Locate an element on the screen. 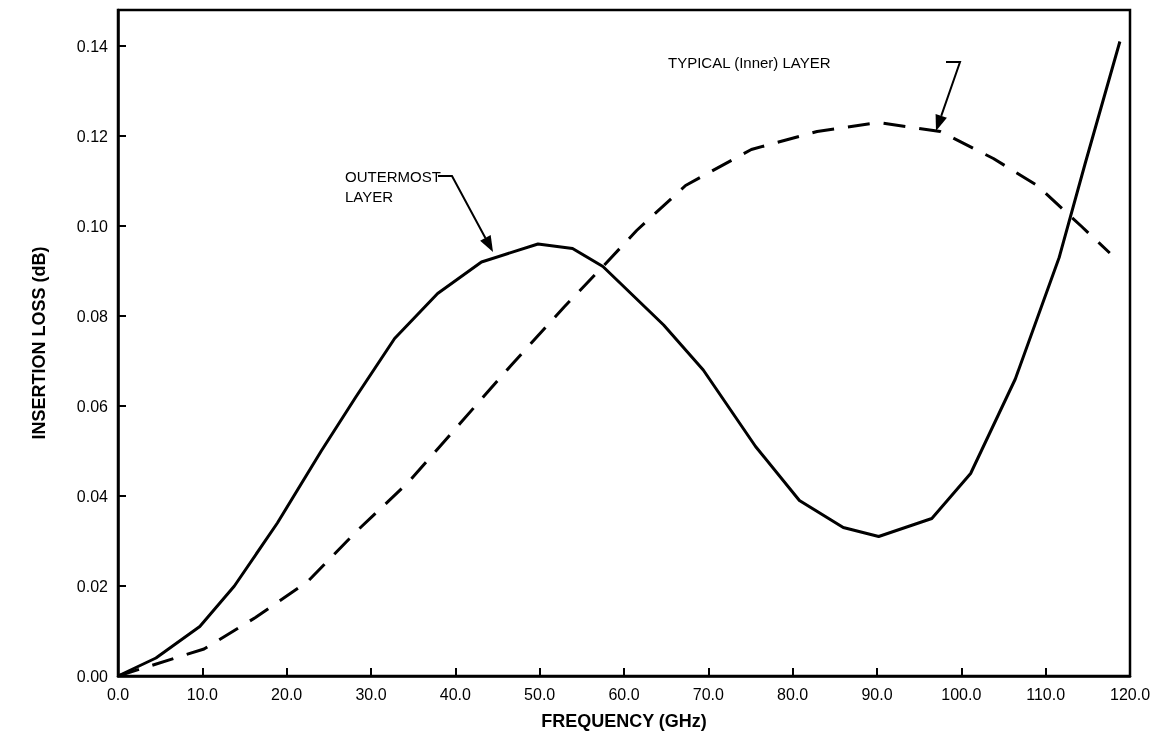 This screenshot has width=1176, height=753. x-tick-label: 70.0 is located at coordinates (708, 694).